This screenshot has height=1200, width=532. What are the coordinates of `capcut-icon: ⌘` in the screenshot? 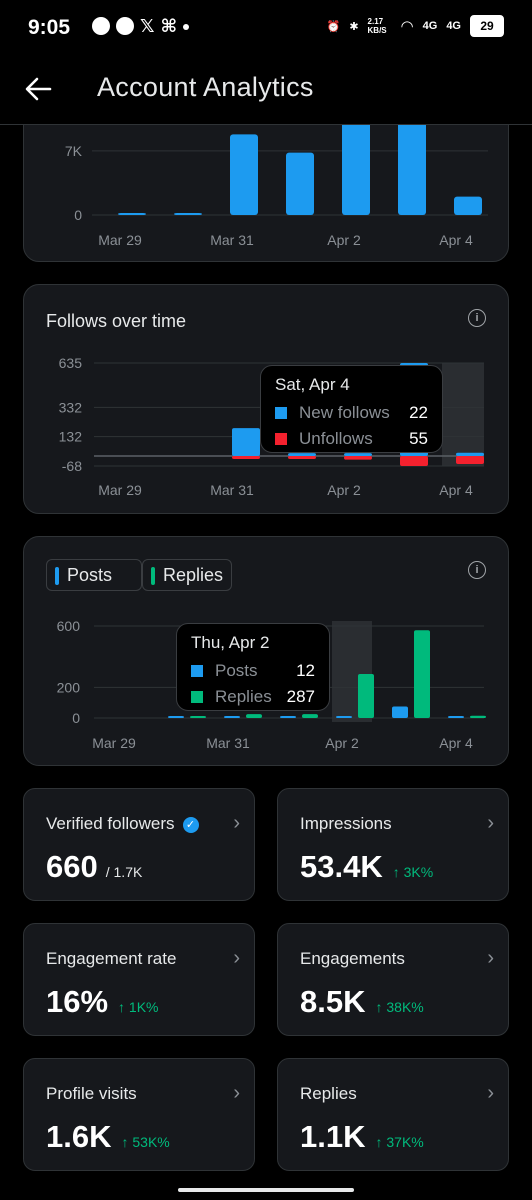 It's located at (169, 26).